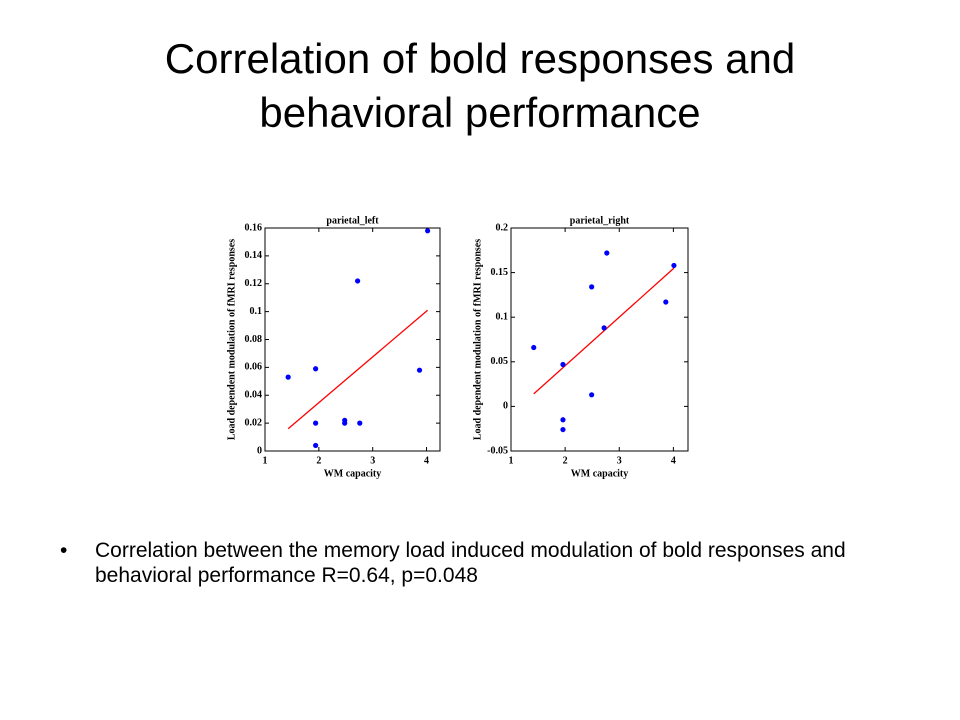 The image size is (960, 720). I want to click on y-tick-label: -0.05, so click(497, 450).